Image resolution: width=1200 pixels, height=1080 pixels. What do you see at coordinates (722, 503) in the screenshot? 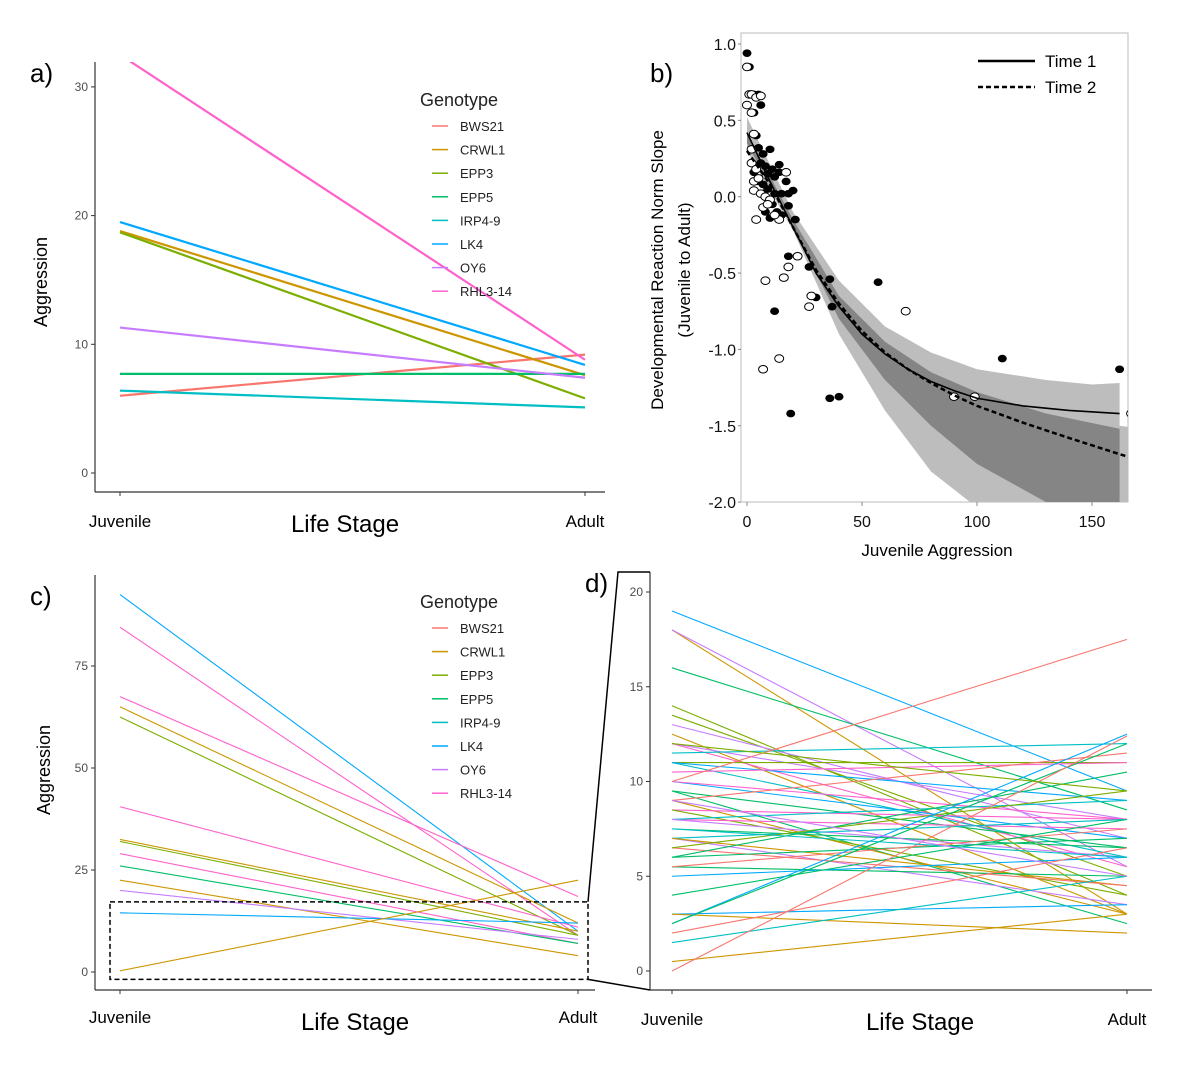
I see `y-tick-label: -2.0` at bounding box center [722, 503].